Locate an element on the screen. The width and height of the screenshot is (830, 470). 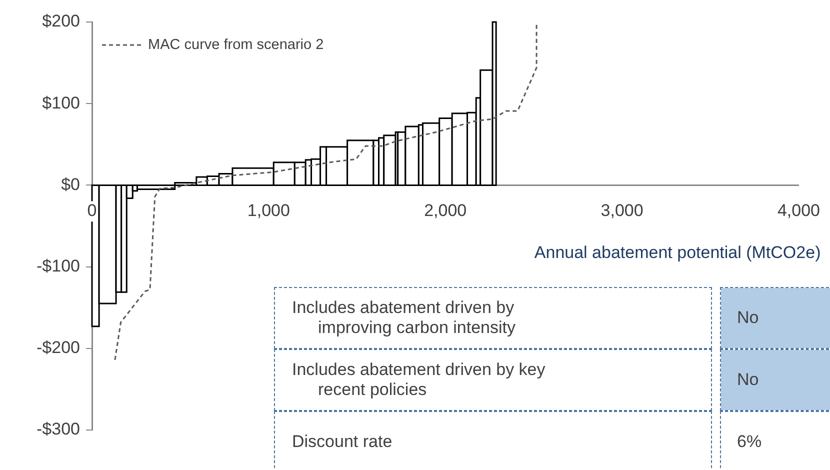
y-tick-label: $100 is located at coordinates (61, 102).